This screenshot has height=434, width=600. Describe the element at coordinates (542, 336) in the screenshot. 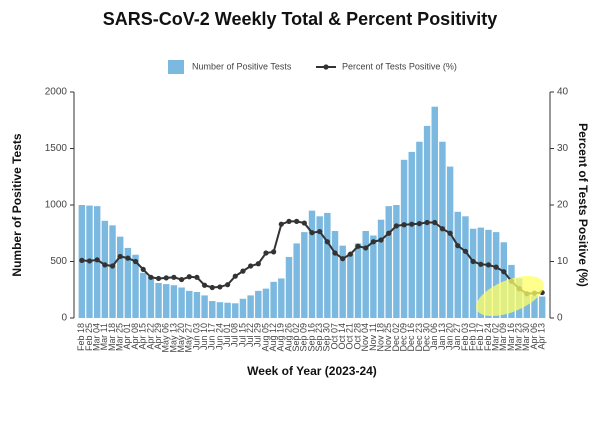

I see `x-tick-label: Apr 13` at that location.